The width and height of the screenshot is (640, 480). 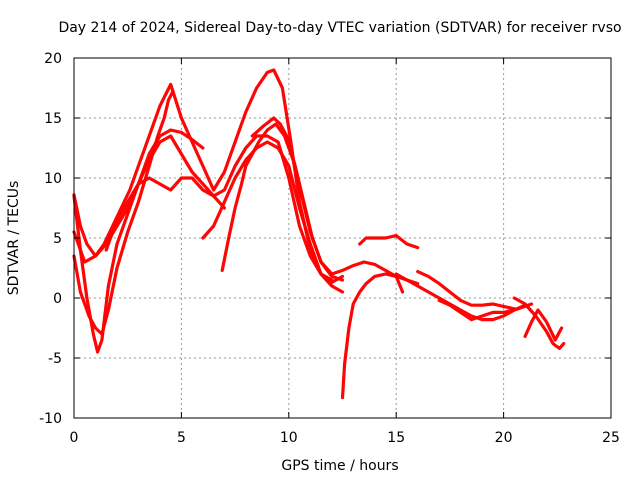 What do you see at coordinates (57, 239) in the screenshot?
I see `y-tick-label: 5` at bounding box center [57, 239].